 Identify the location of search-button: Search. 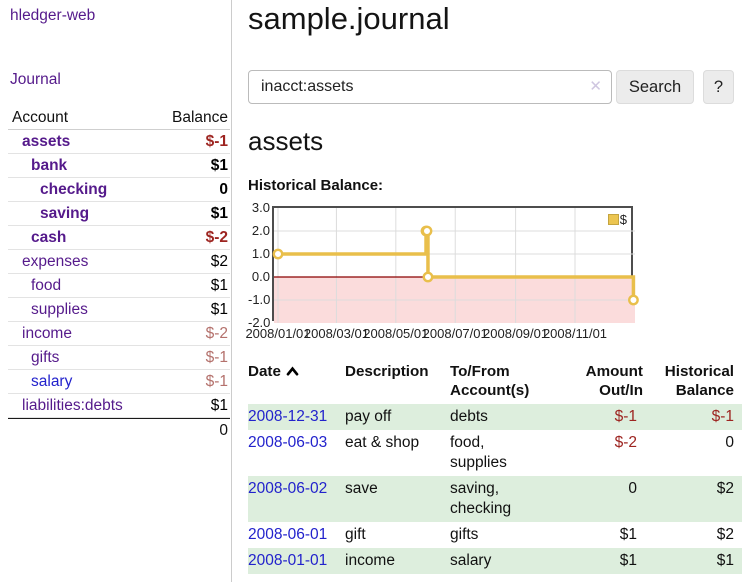
(655, 87).